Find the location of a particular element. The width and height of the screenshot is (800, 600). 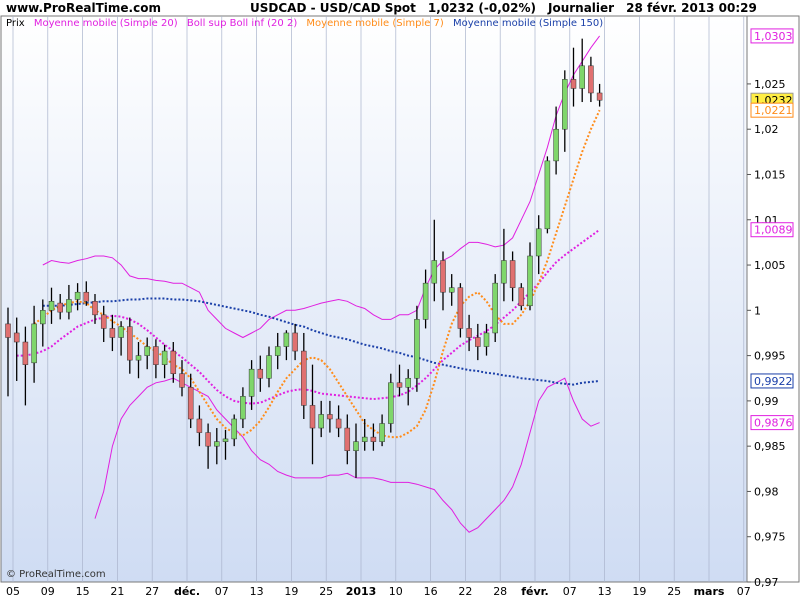

y-tick-label: 0,98 is located at coordinates (766, 491).